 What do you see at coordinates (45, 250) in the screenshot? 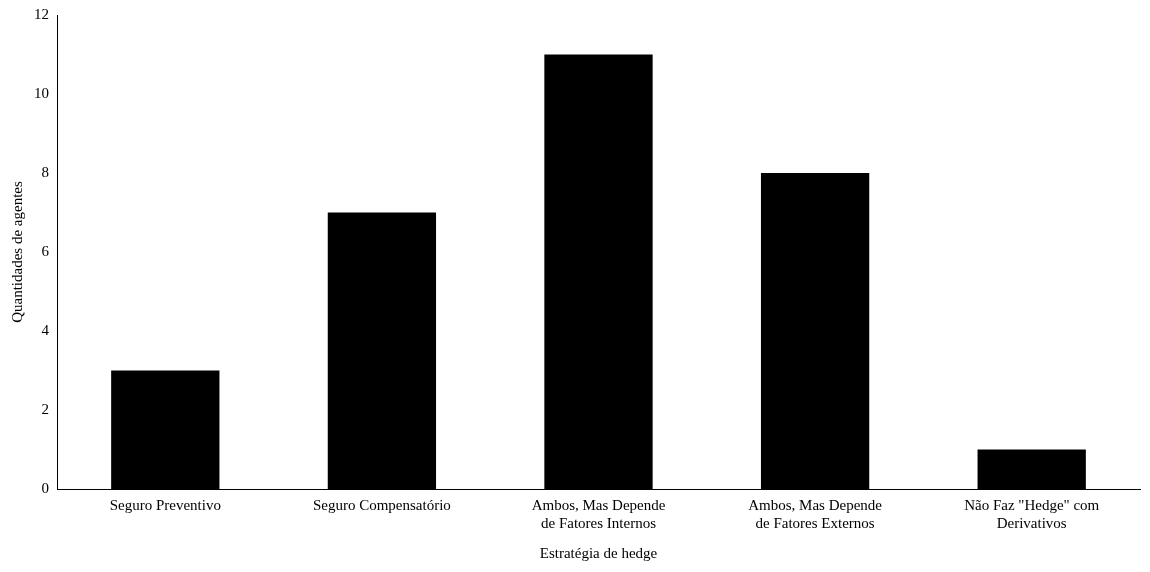
I see `y-tick-label: 6` at bounding box center [45, 250].